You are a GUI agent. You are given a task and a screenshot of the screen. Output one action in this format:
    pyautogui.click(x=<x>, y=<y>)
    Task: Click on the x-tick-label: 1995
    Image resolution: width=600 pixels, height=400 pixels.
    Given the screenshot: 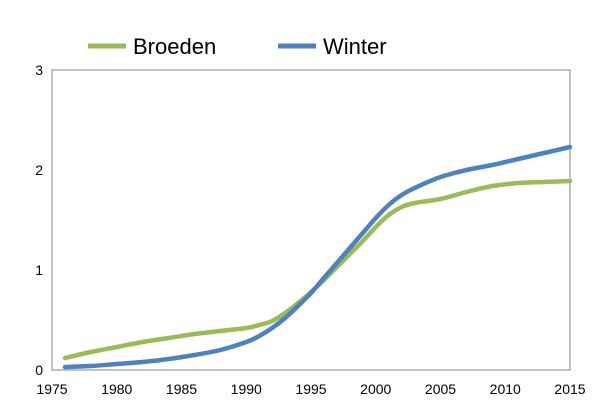 What is the action you would take?
    pyautogui.click(x=310, y=389)
    